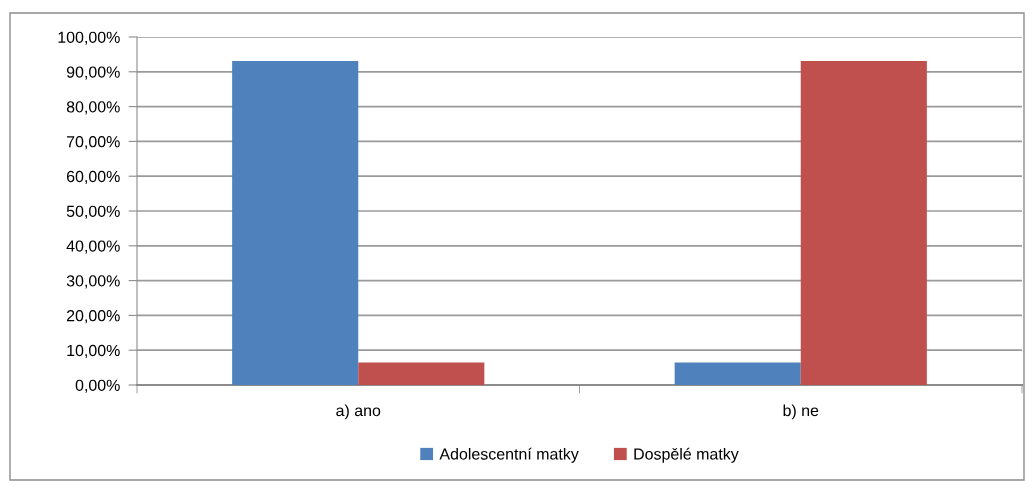 Image resolution: width=1035 pixels, height=489 pixels. Describe the element at coordinates (93, 317) in the screenshot. I see `y-tick-label: 20,00%` at that location.